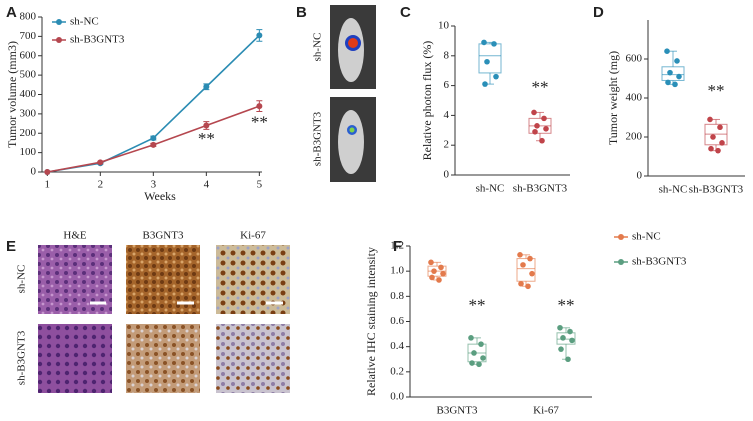  I want to click on x-tick-label: 4, so click(207, 185).